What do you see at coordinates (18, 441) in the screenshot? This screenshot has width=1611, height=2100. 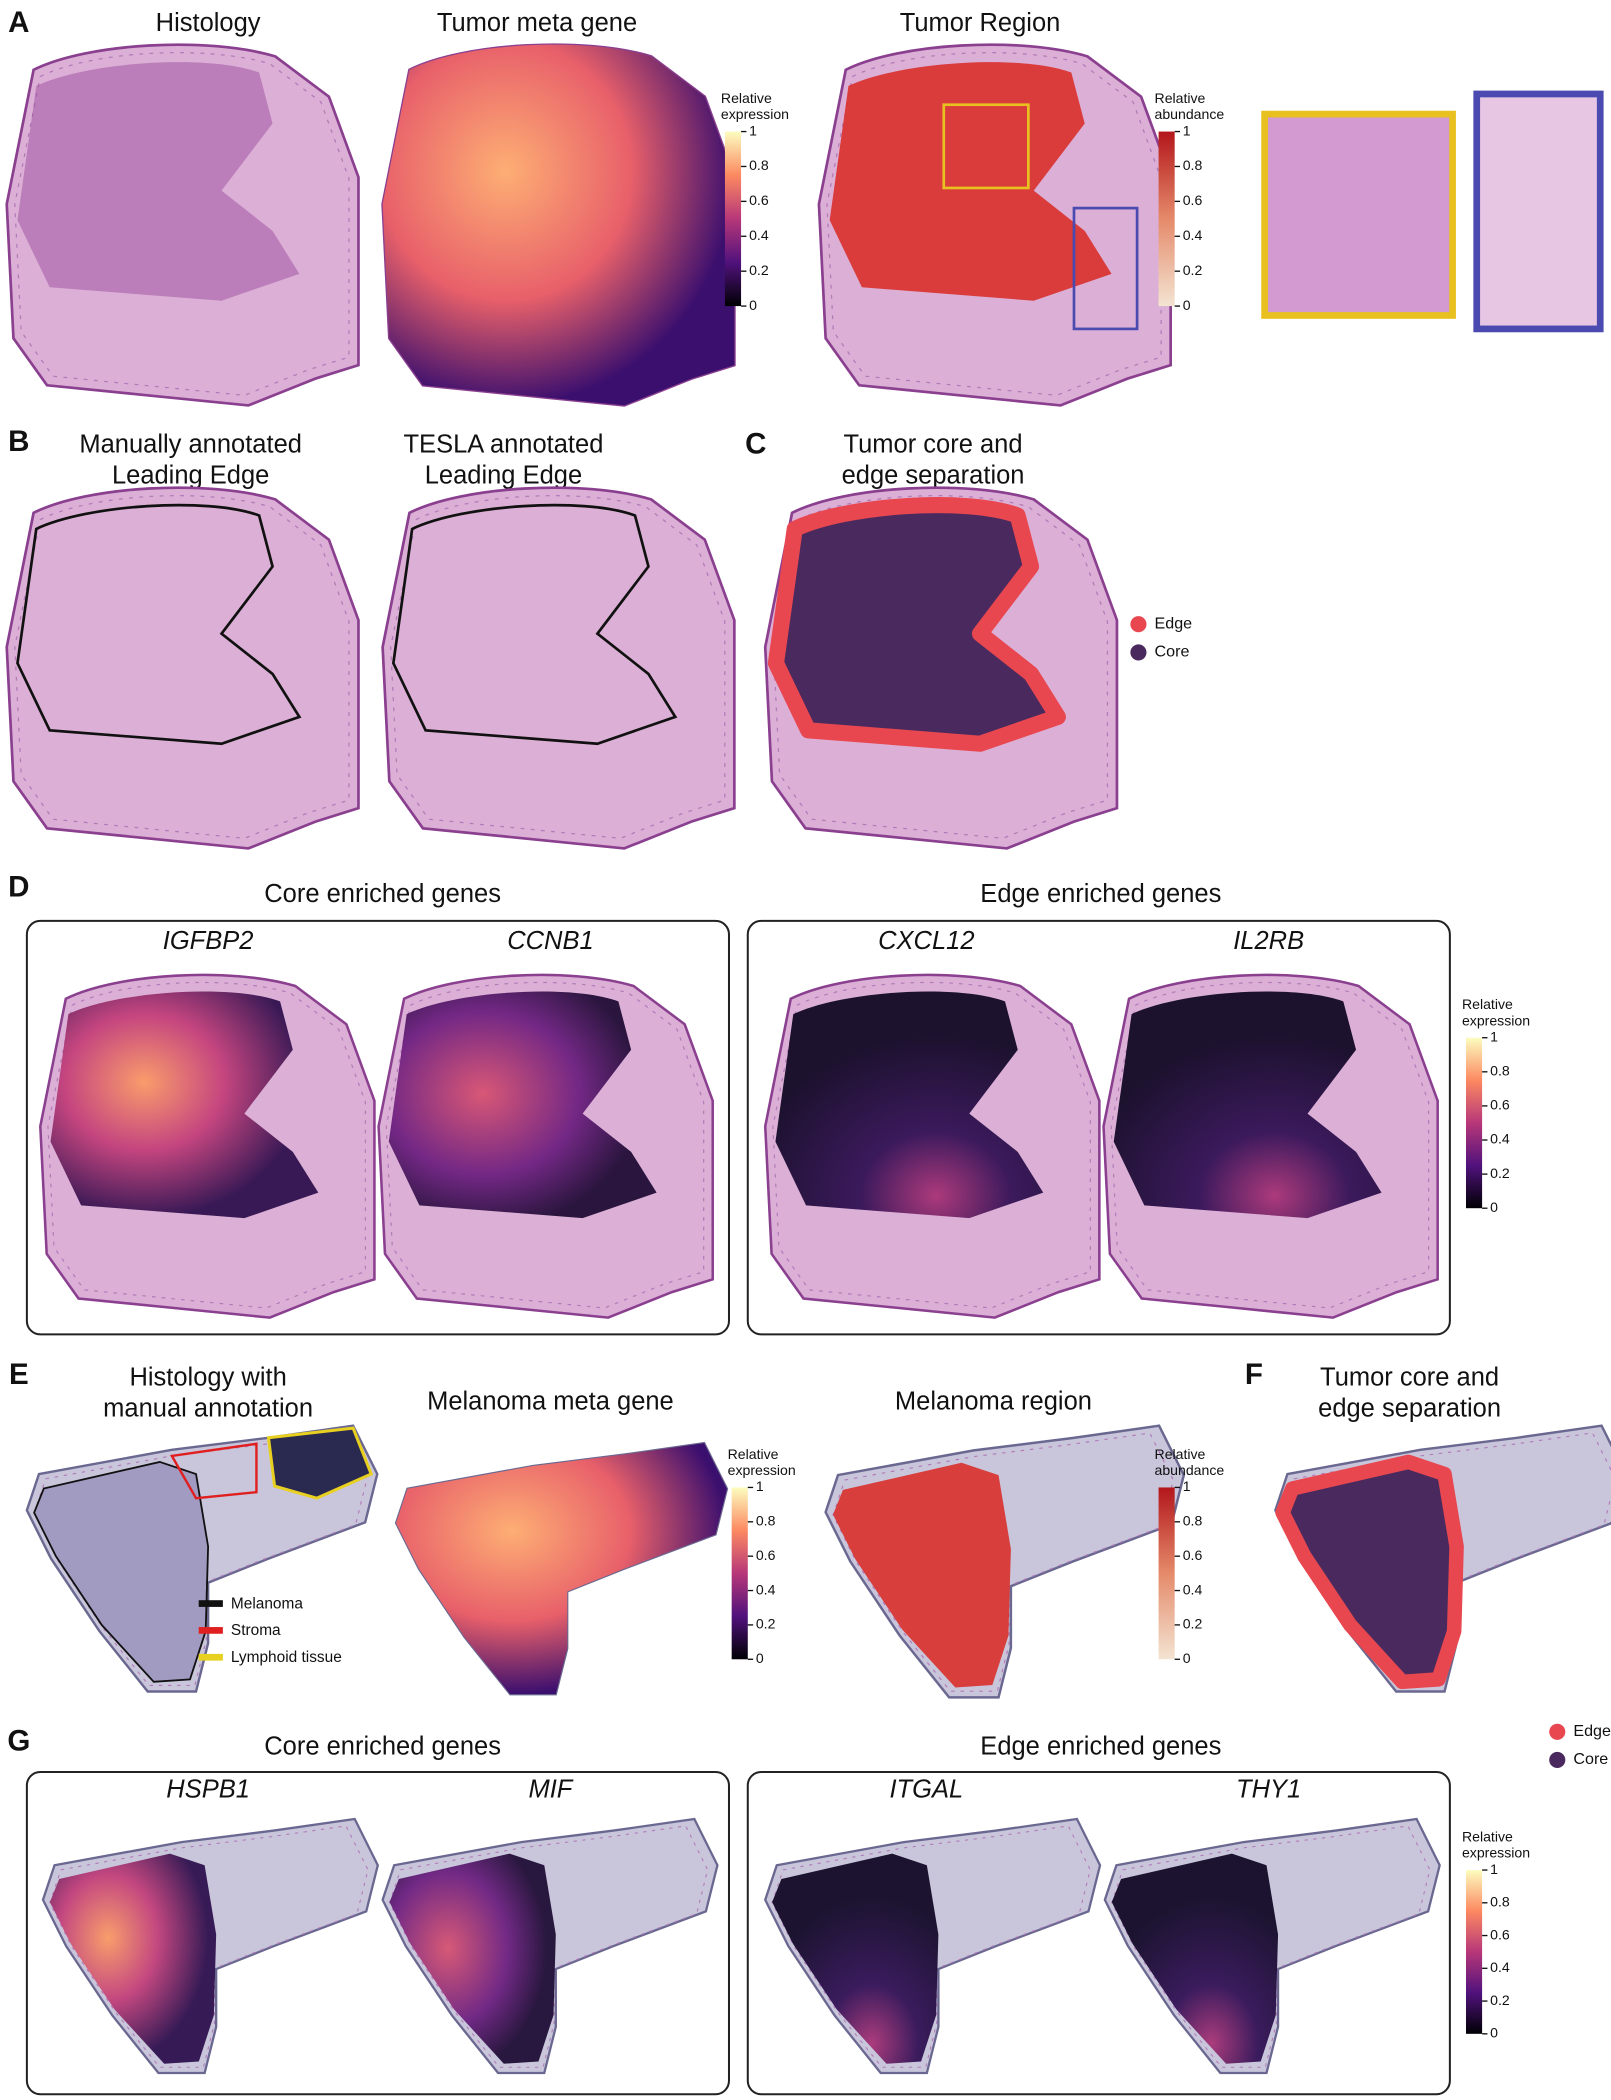 I see `panel-label: B` at bounding box center [18, 441].